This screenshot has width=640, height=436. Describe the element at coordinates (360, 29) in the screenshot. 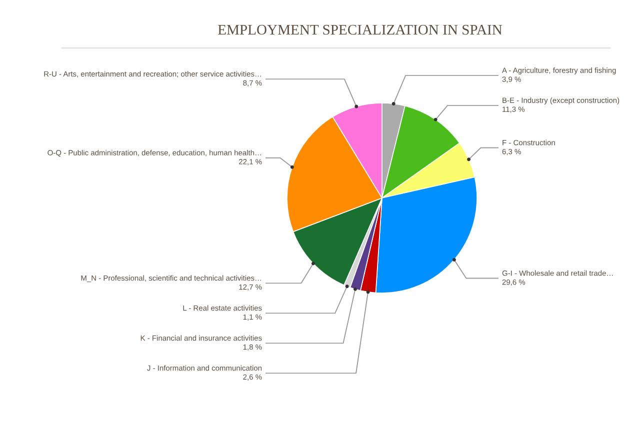

I see `chart-title: EMPLOYMENT SPECIALIZATION IN SPAIN` at that location.